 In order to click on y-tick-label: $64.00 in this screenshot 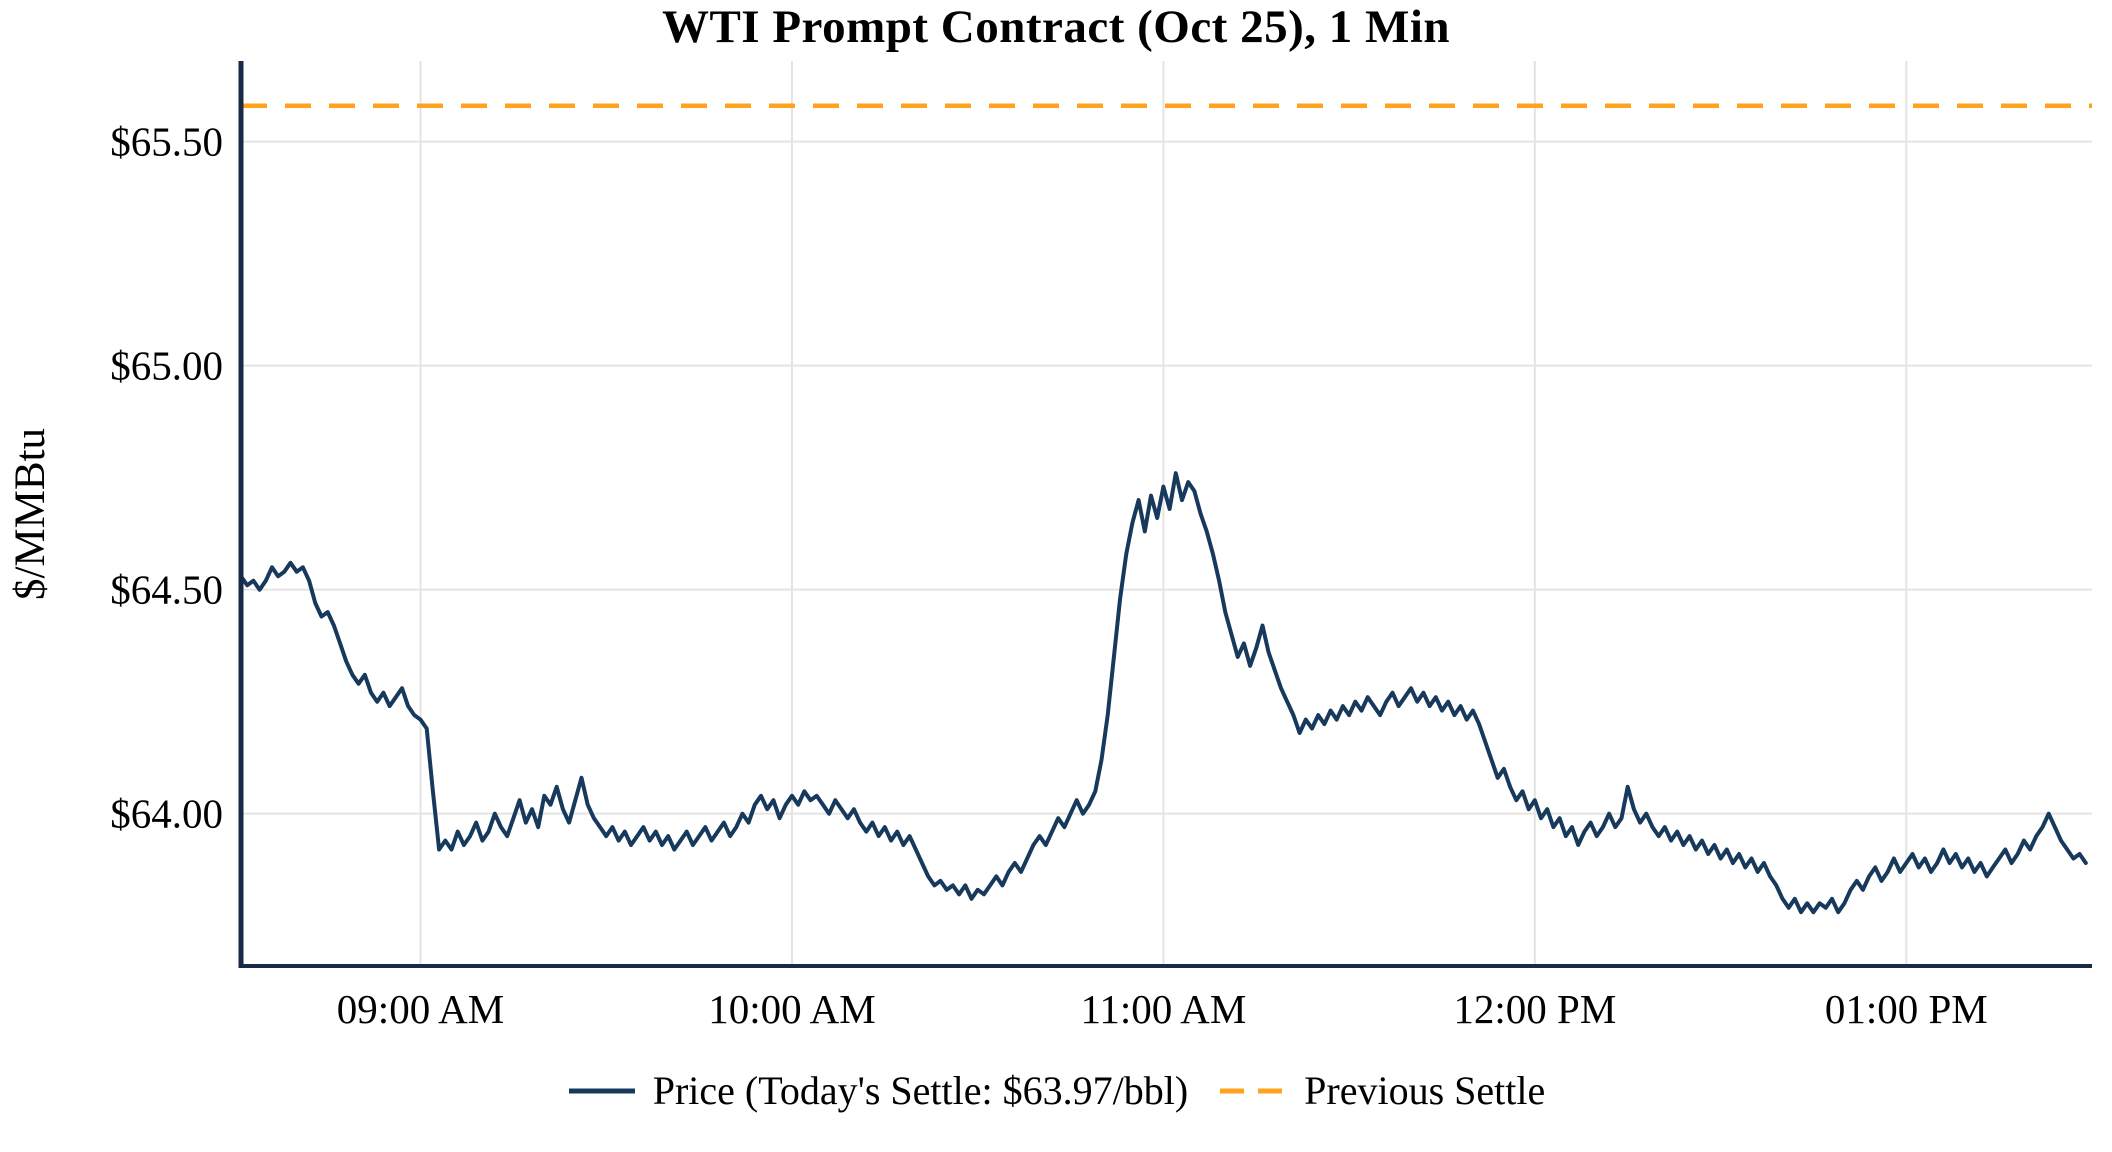, I will do `click(166, 814)`.